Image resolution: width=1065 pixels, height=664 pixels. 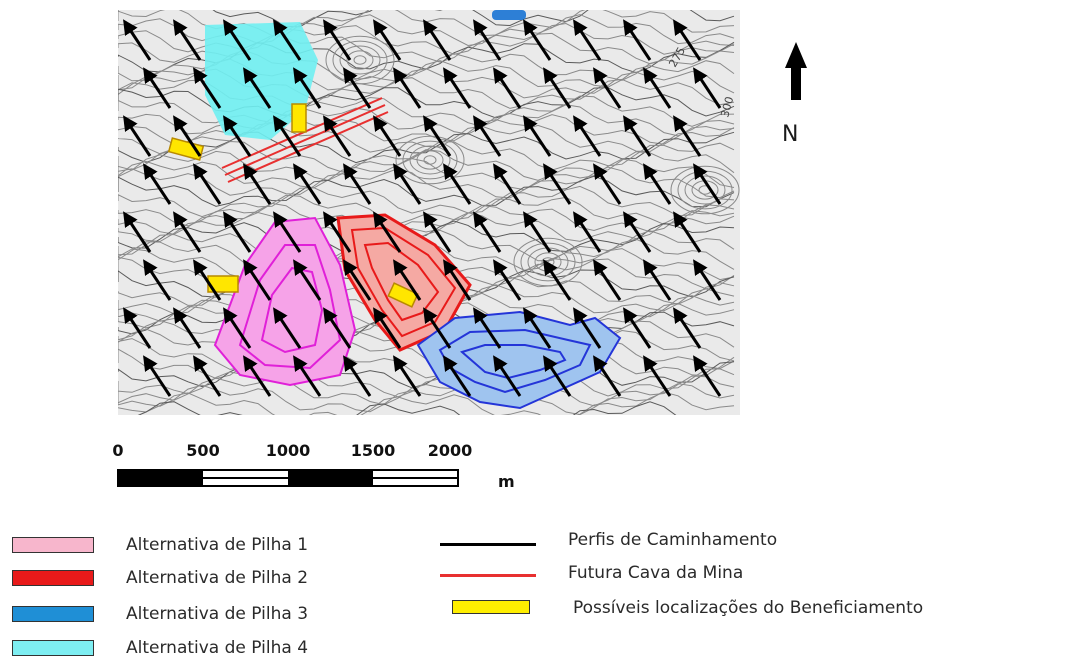 What do you see at coordinates (373, 450) in the screenshot?
I see `scale-tick-label: 1500` at bounding box center [373, 450].